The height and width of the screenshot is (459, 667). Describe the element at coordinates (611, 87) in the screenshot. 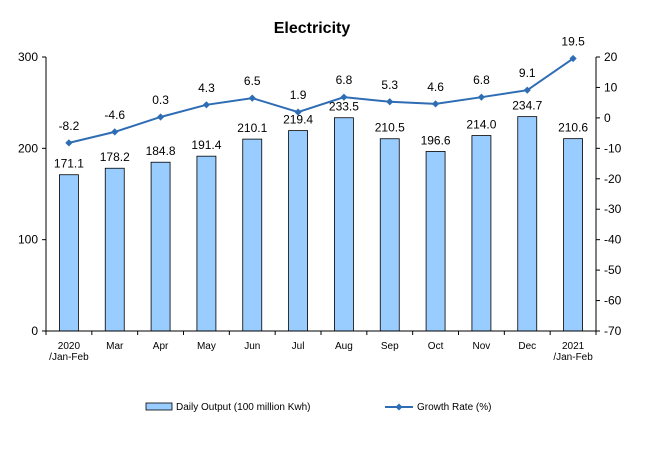

I see `right-tick-label: 10` at that location.